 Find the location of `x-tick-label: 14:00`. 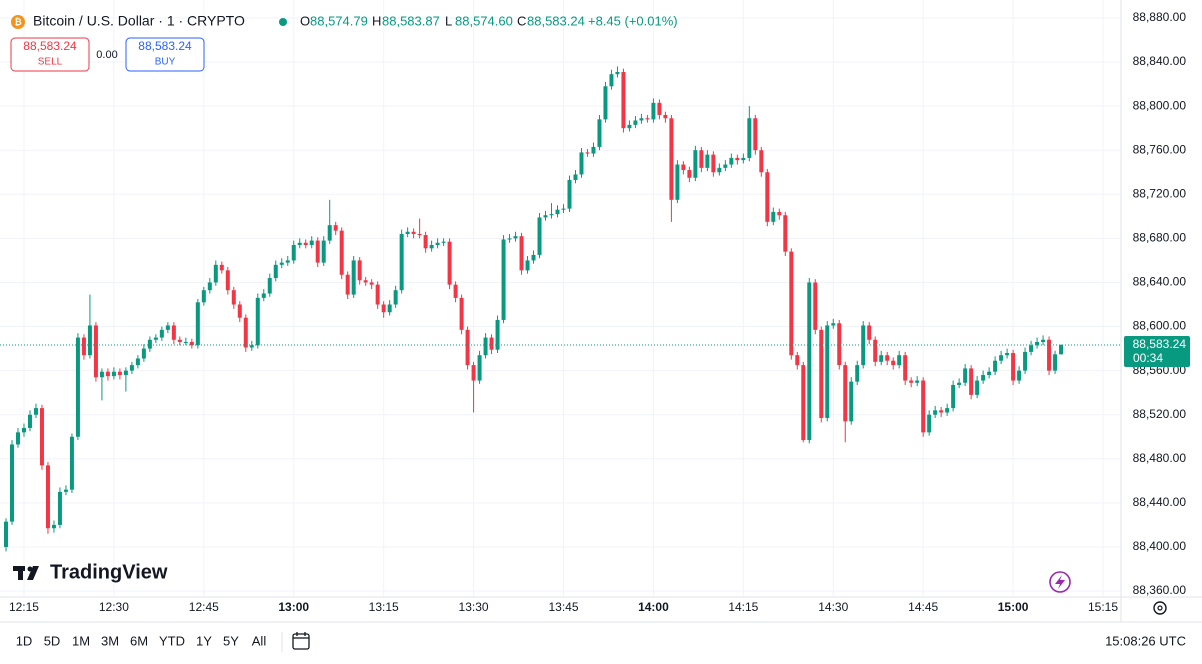

x-tick-label: 14:00 is located at coordinates (653, 607).